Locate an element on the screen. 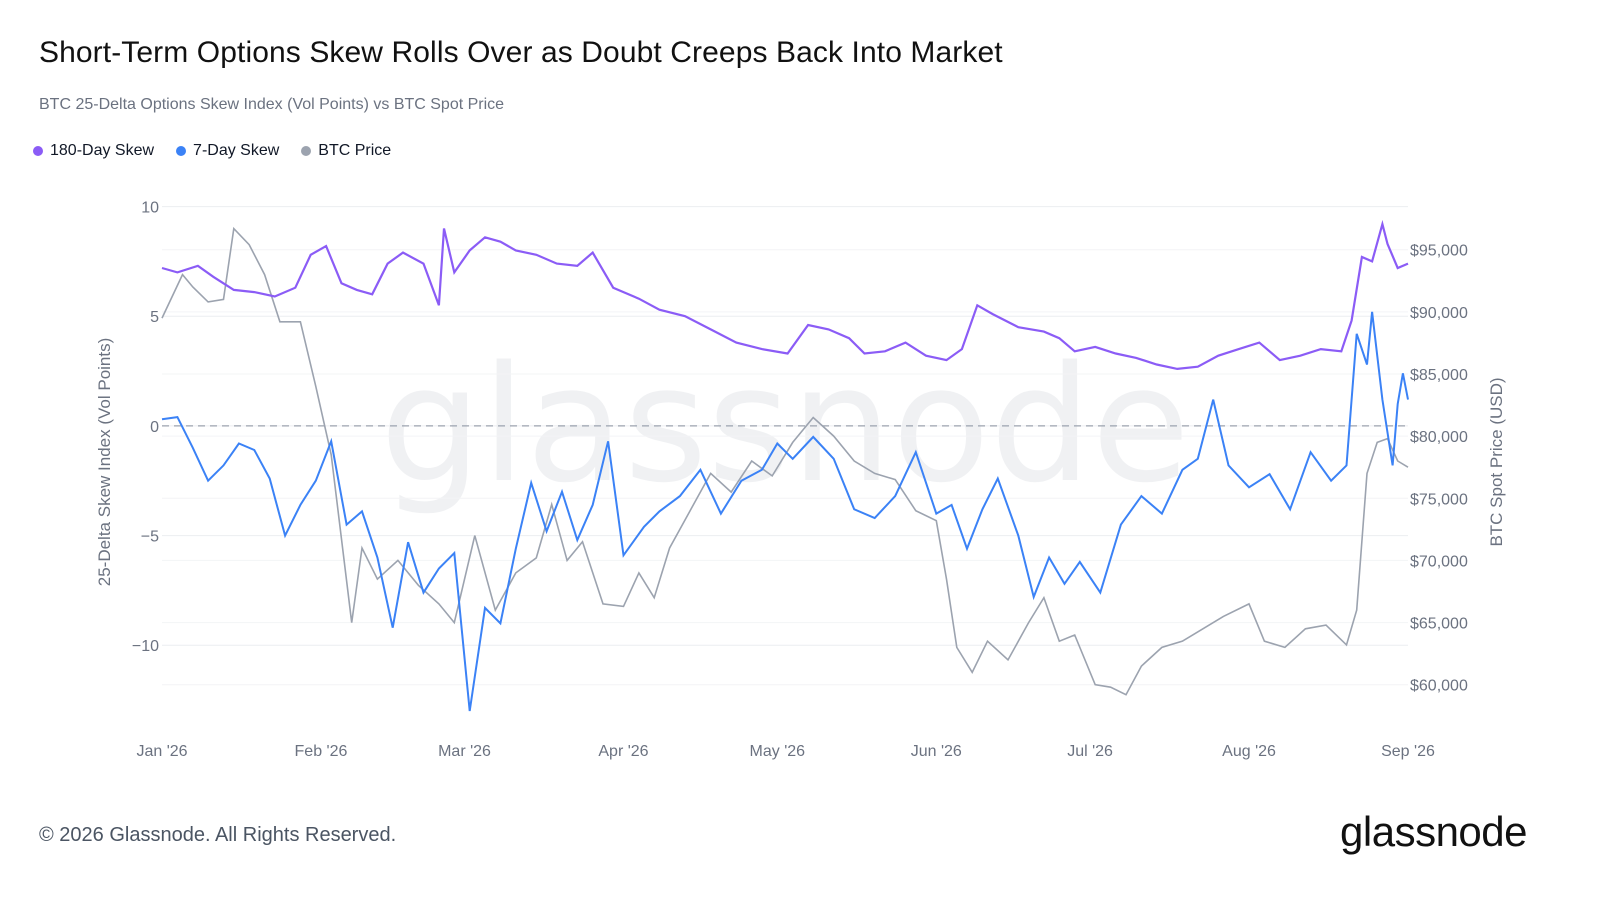 This screenshot has width=1600, height=900. right-tick-label: $60,000 is located at coordinates (1439, 686).